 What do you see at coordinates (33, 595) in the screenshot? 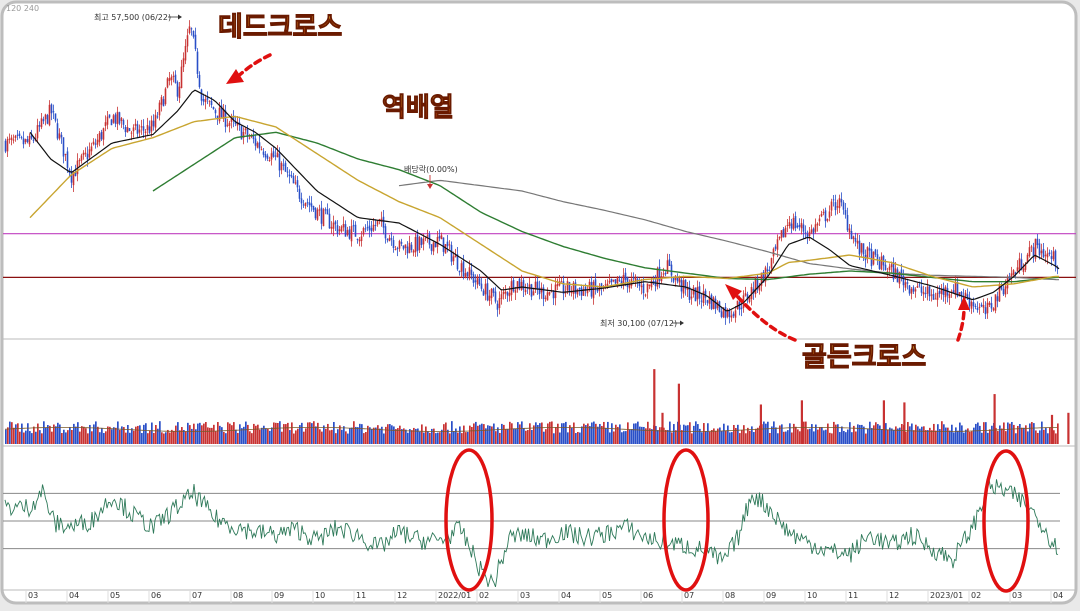
I see `month-label: 03` at bounding box center [33, 595].